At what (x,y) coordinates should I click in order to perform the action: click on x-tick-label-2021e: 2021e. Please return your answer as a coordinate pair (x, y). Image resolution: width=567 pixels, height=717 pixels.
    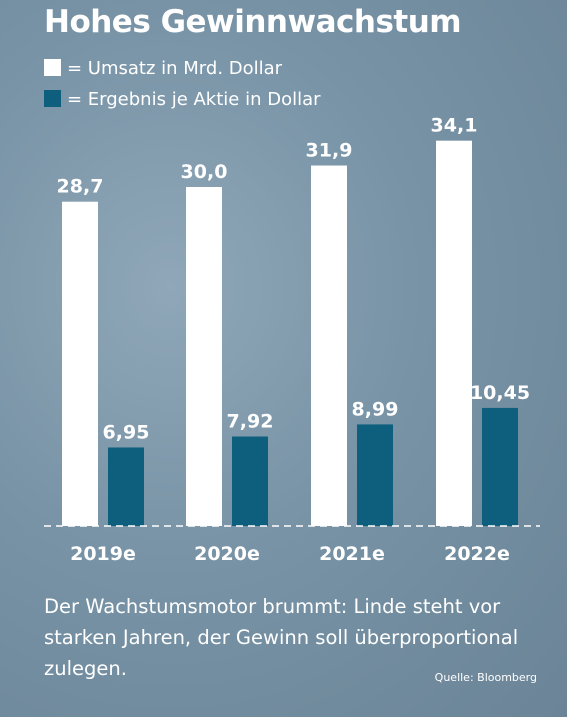
    Looking at the image, I should click on (352, 554).